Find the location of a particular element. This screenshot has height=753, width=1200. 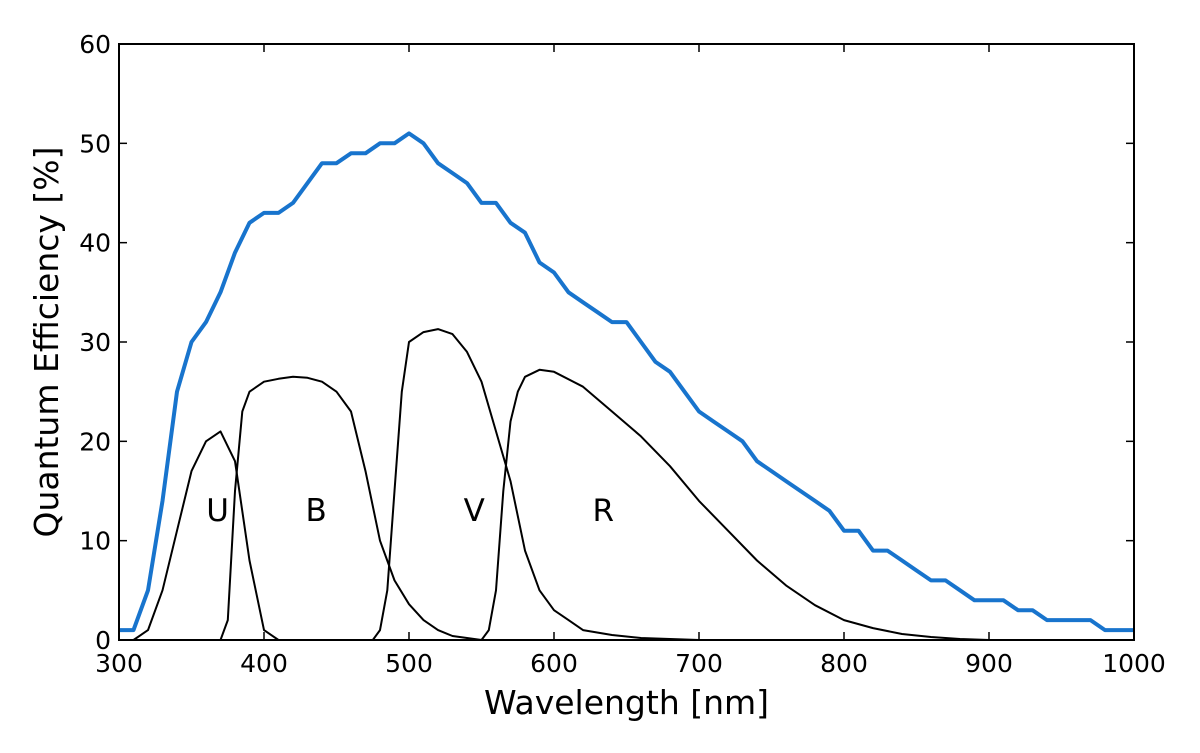

x-tick-label: 900 is located at coordinates (989, 663).